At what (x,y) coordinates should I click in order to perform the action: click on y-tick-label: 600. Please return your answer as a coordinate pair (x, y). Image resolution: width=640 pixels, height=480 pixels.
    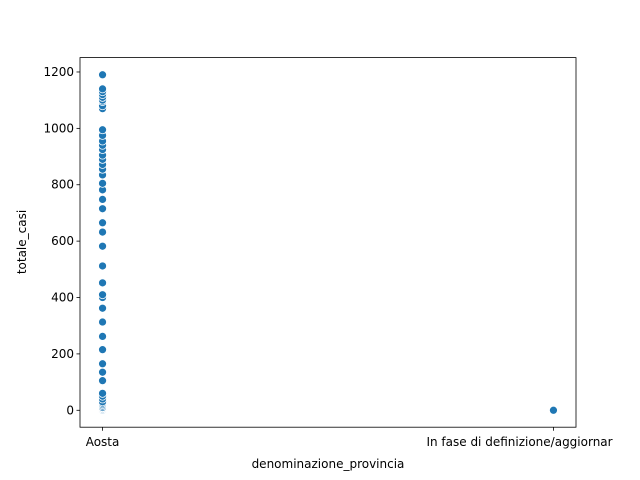
    Looking at the image, I should click on (62, 241).